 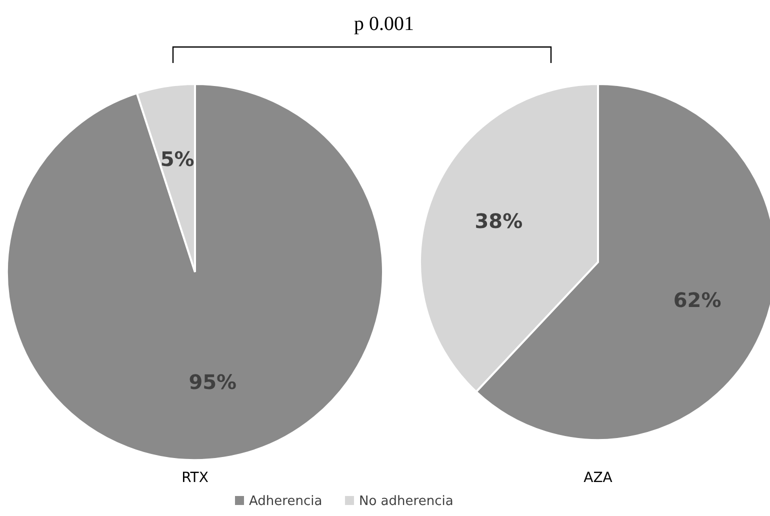 What do you see at coordinates (177, 159) in the screenshot?
I see `data-label: 5%` at bounding box center [177, 159].